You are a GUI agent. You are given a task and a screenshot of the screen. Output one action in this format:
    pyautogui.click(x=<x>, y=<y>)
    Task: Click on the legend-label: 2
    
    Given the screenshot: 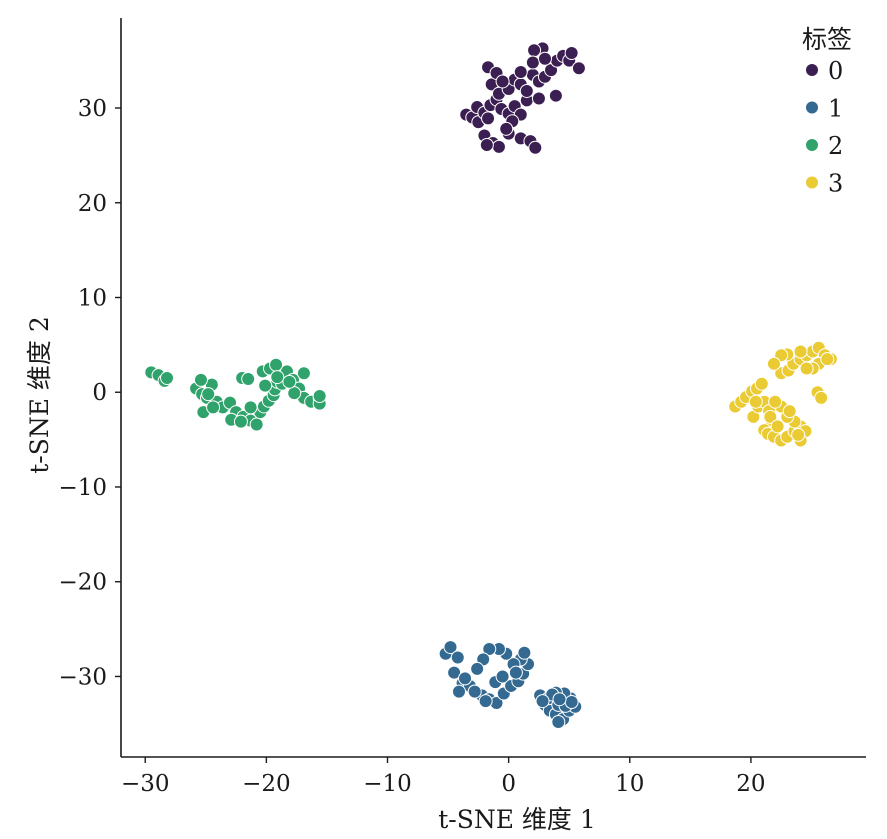 What is the action you would take?
    pyautogui.click(x=835, y=146)
    